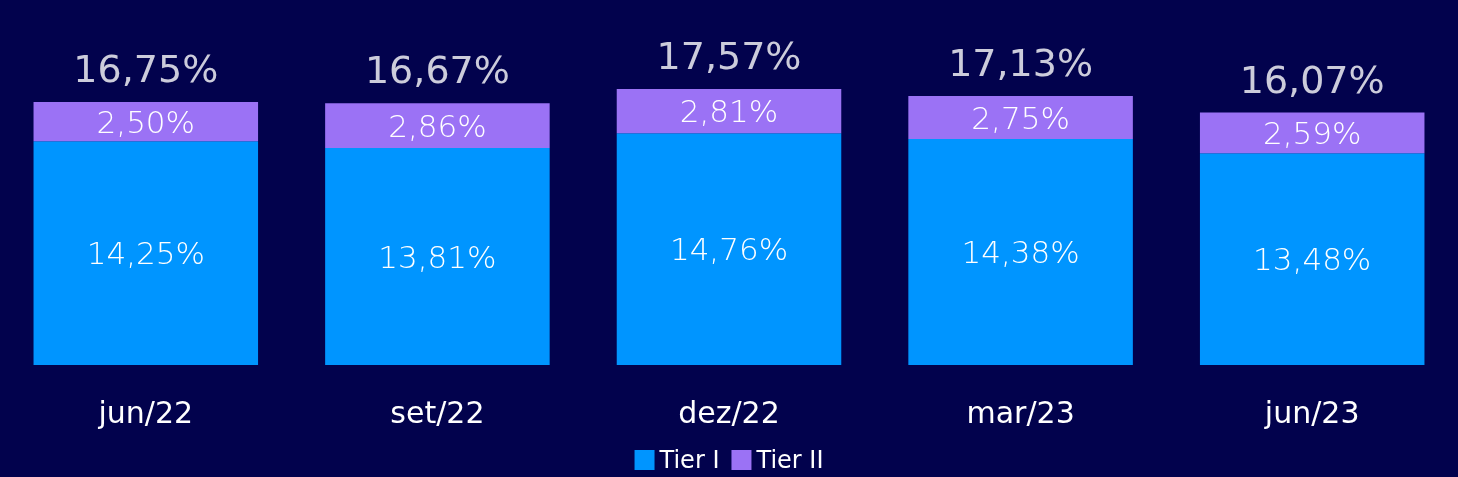  I want to click on total-label: 17,57%, so click(729, 56).